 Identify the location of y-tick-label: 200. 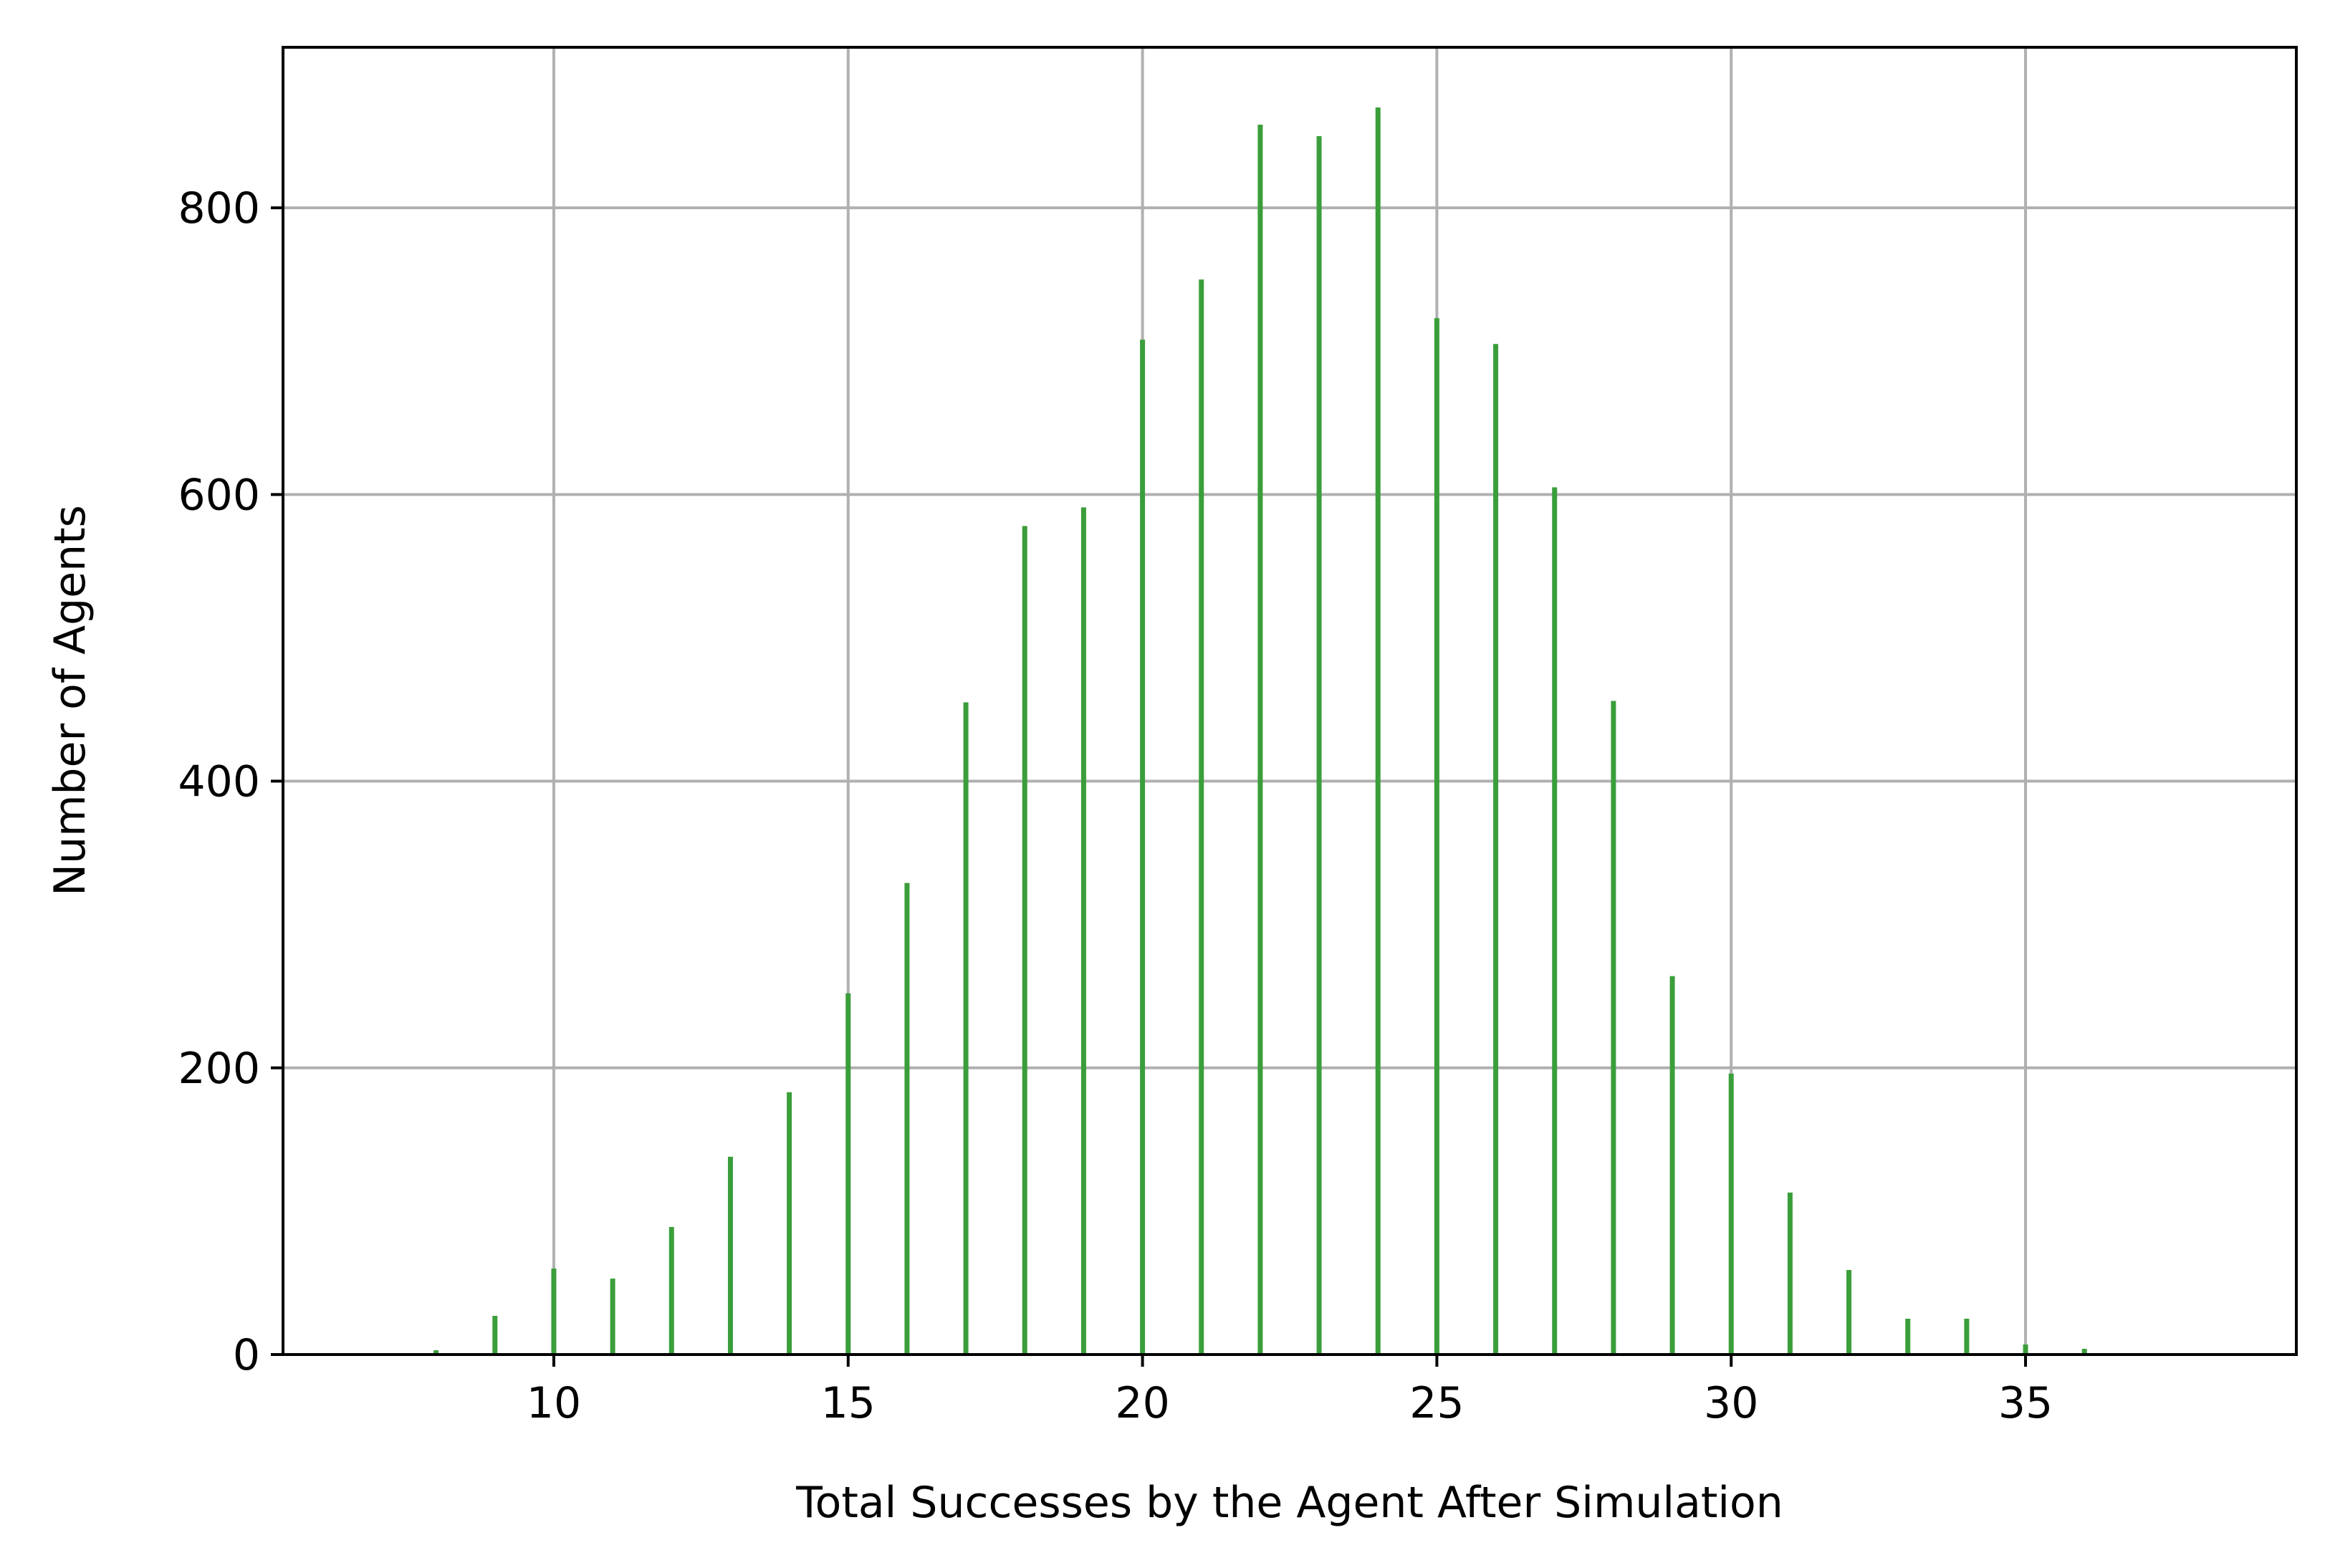
(219, 1069).